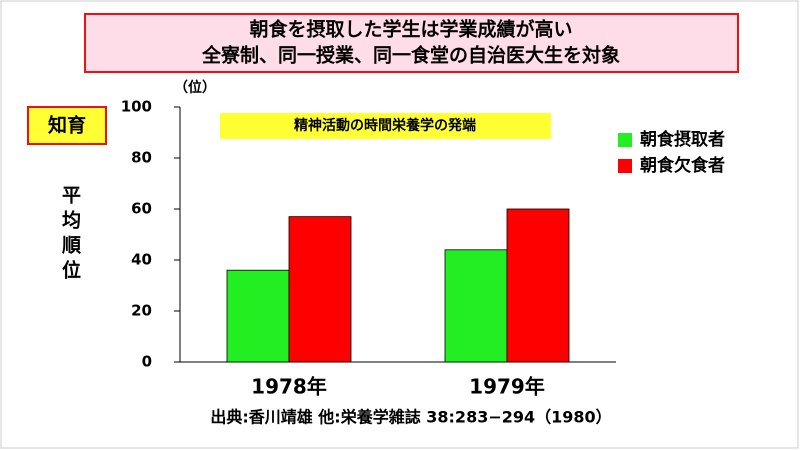 This screenshot has height=450, width=800. I want to click on annotation: 精神活動の時間栄養学の発端, so click(385, 125).